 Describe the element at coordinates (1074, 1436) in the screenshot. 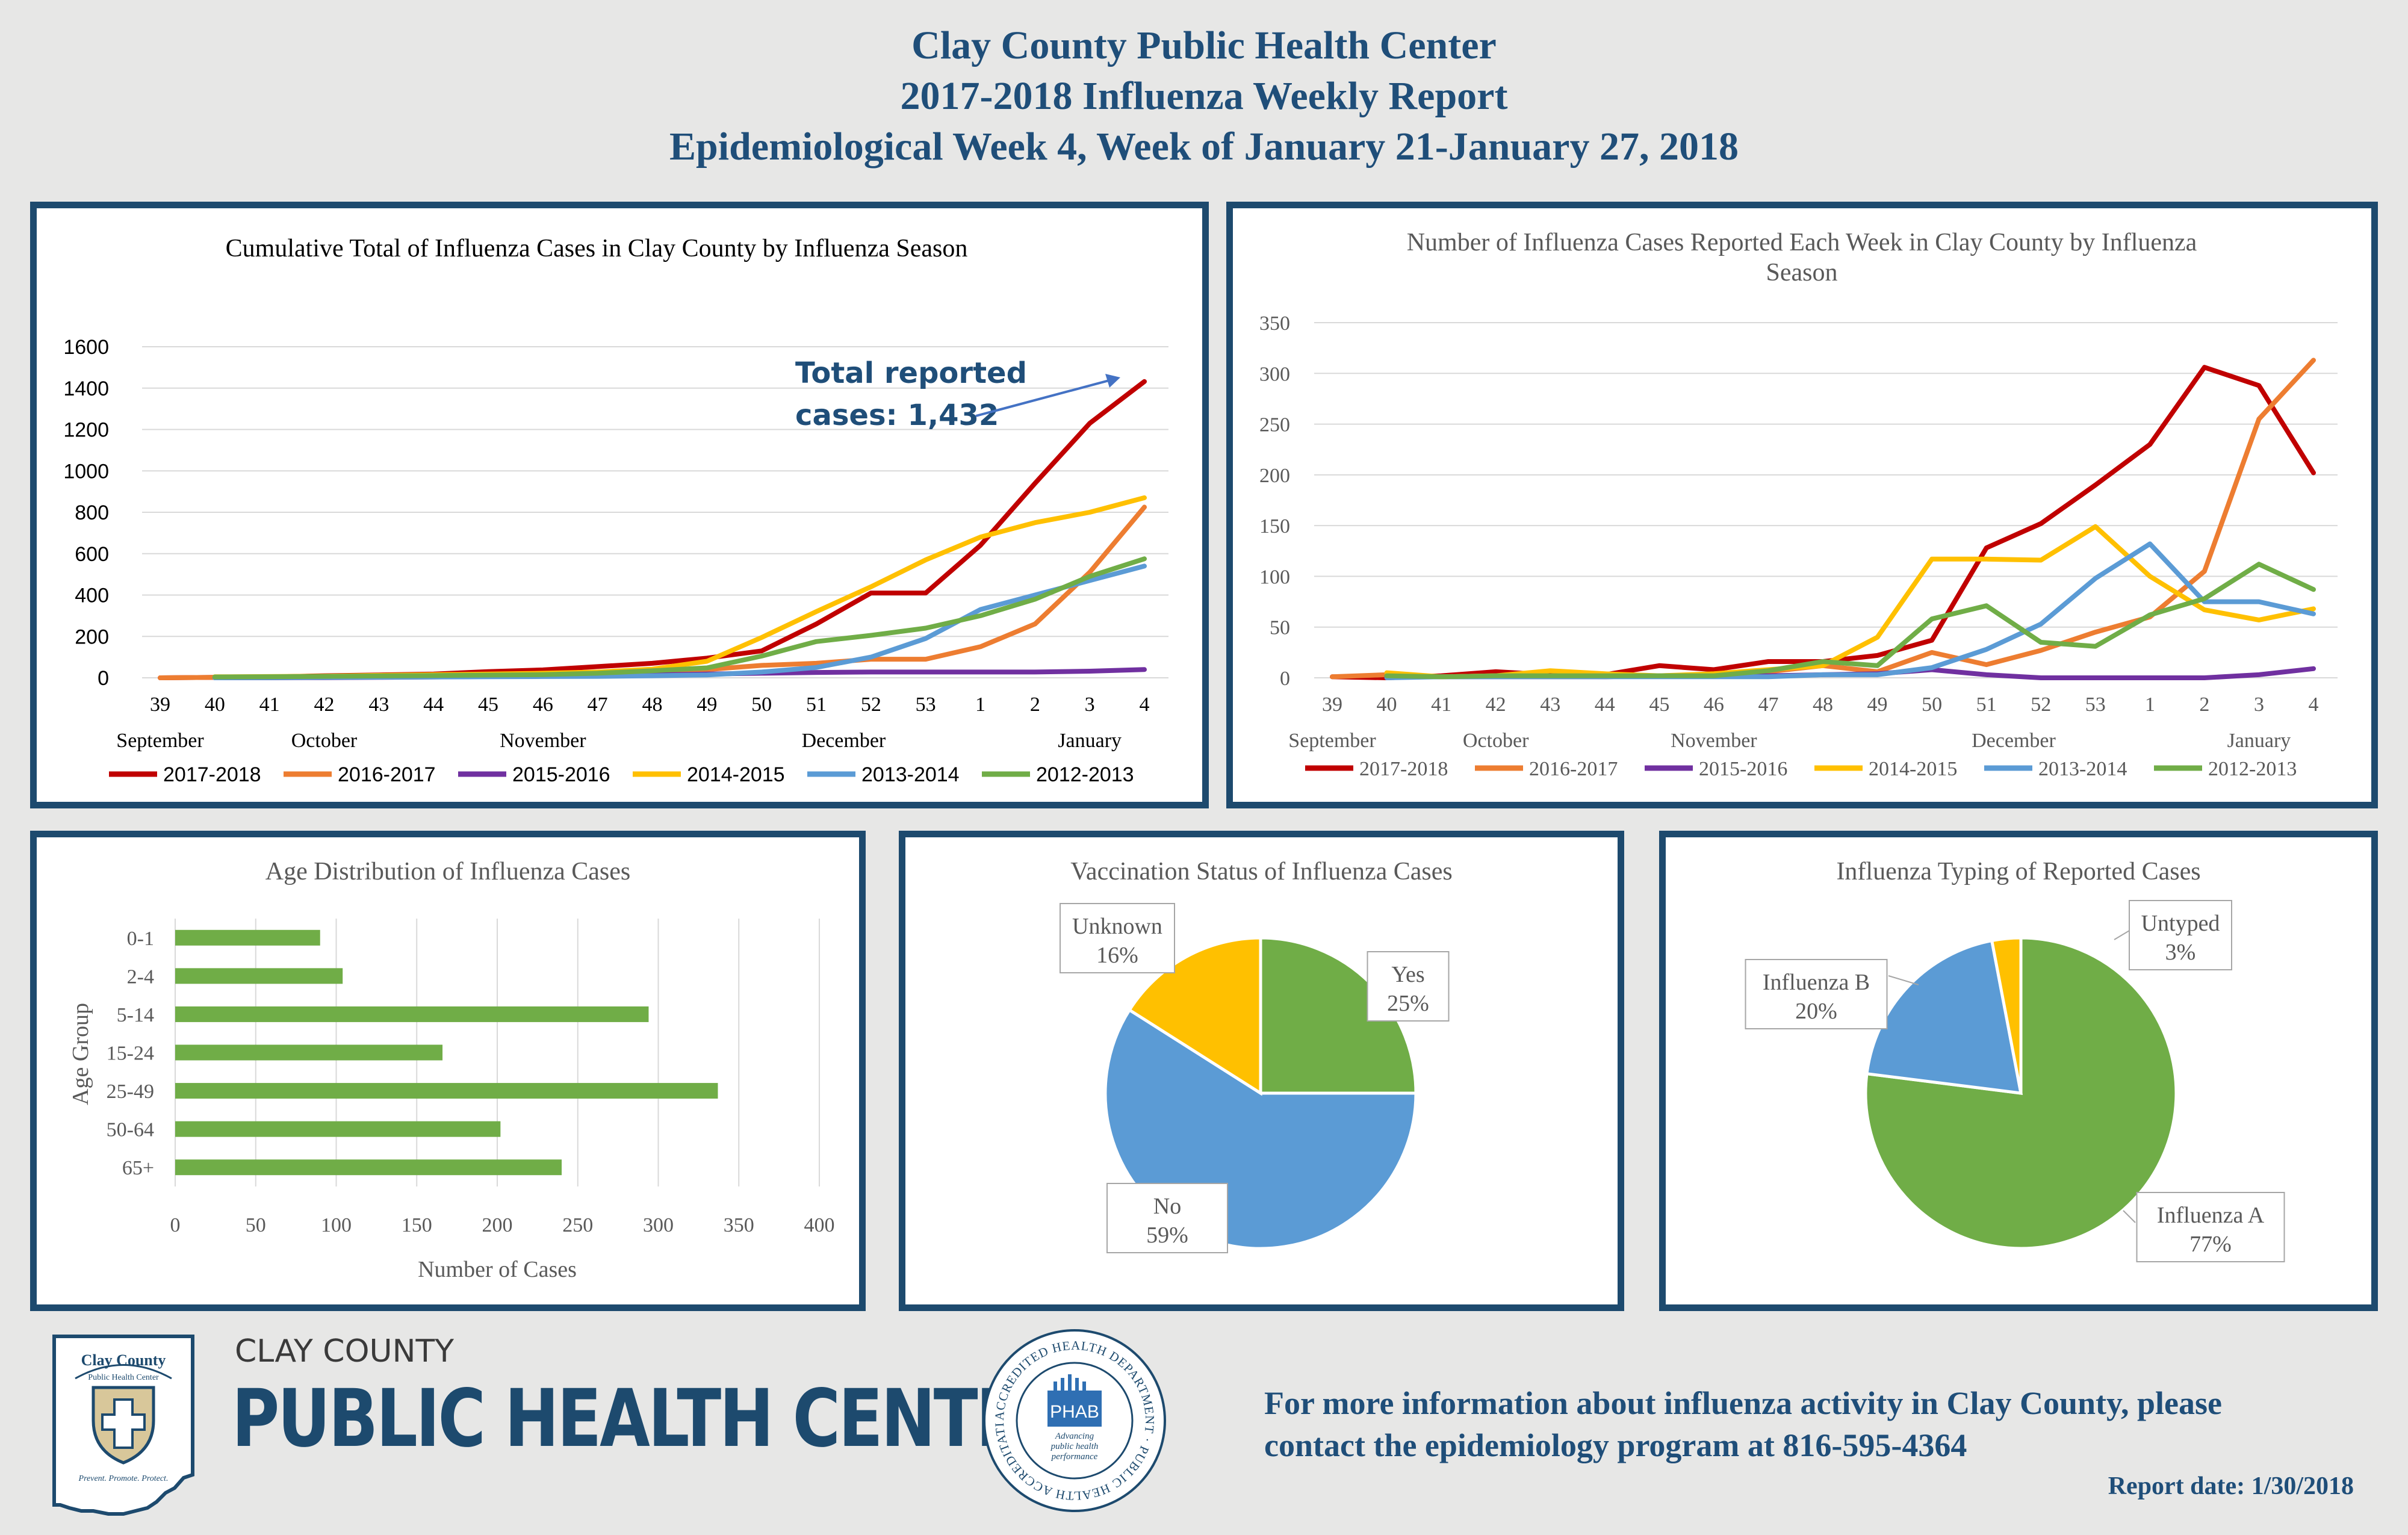

I see `seal-tag-1: Advancing` at that location.